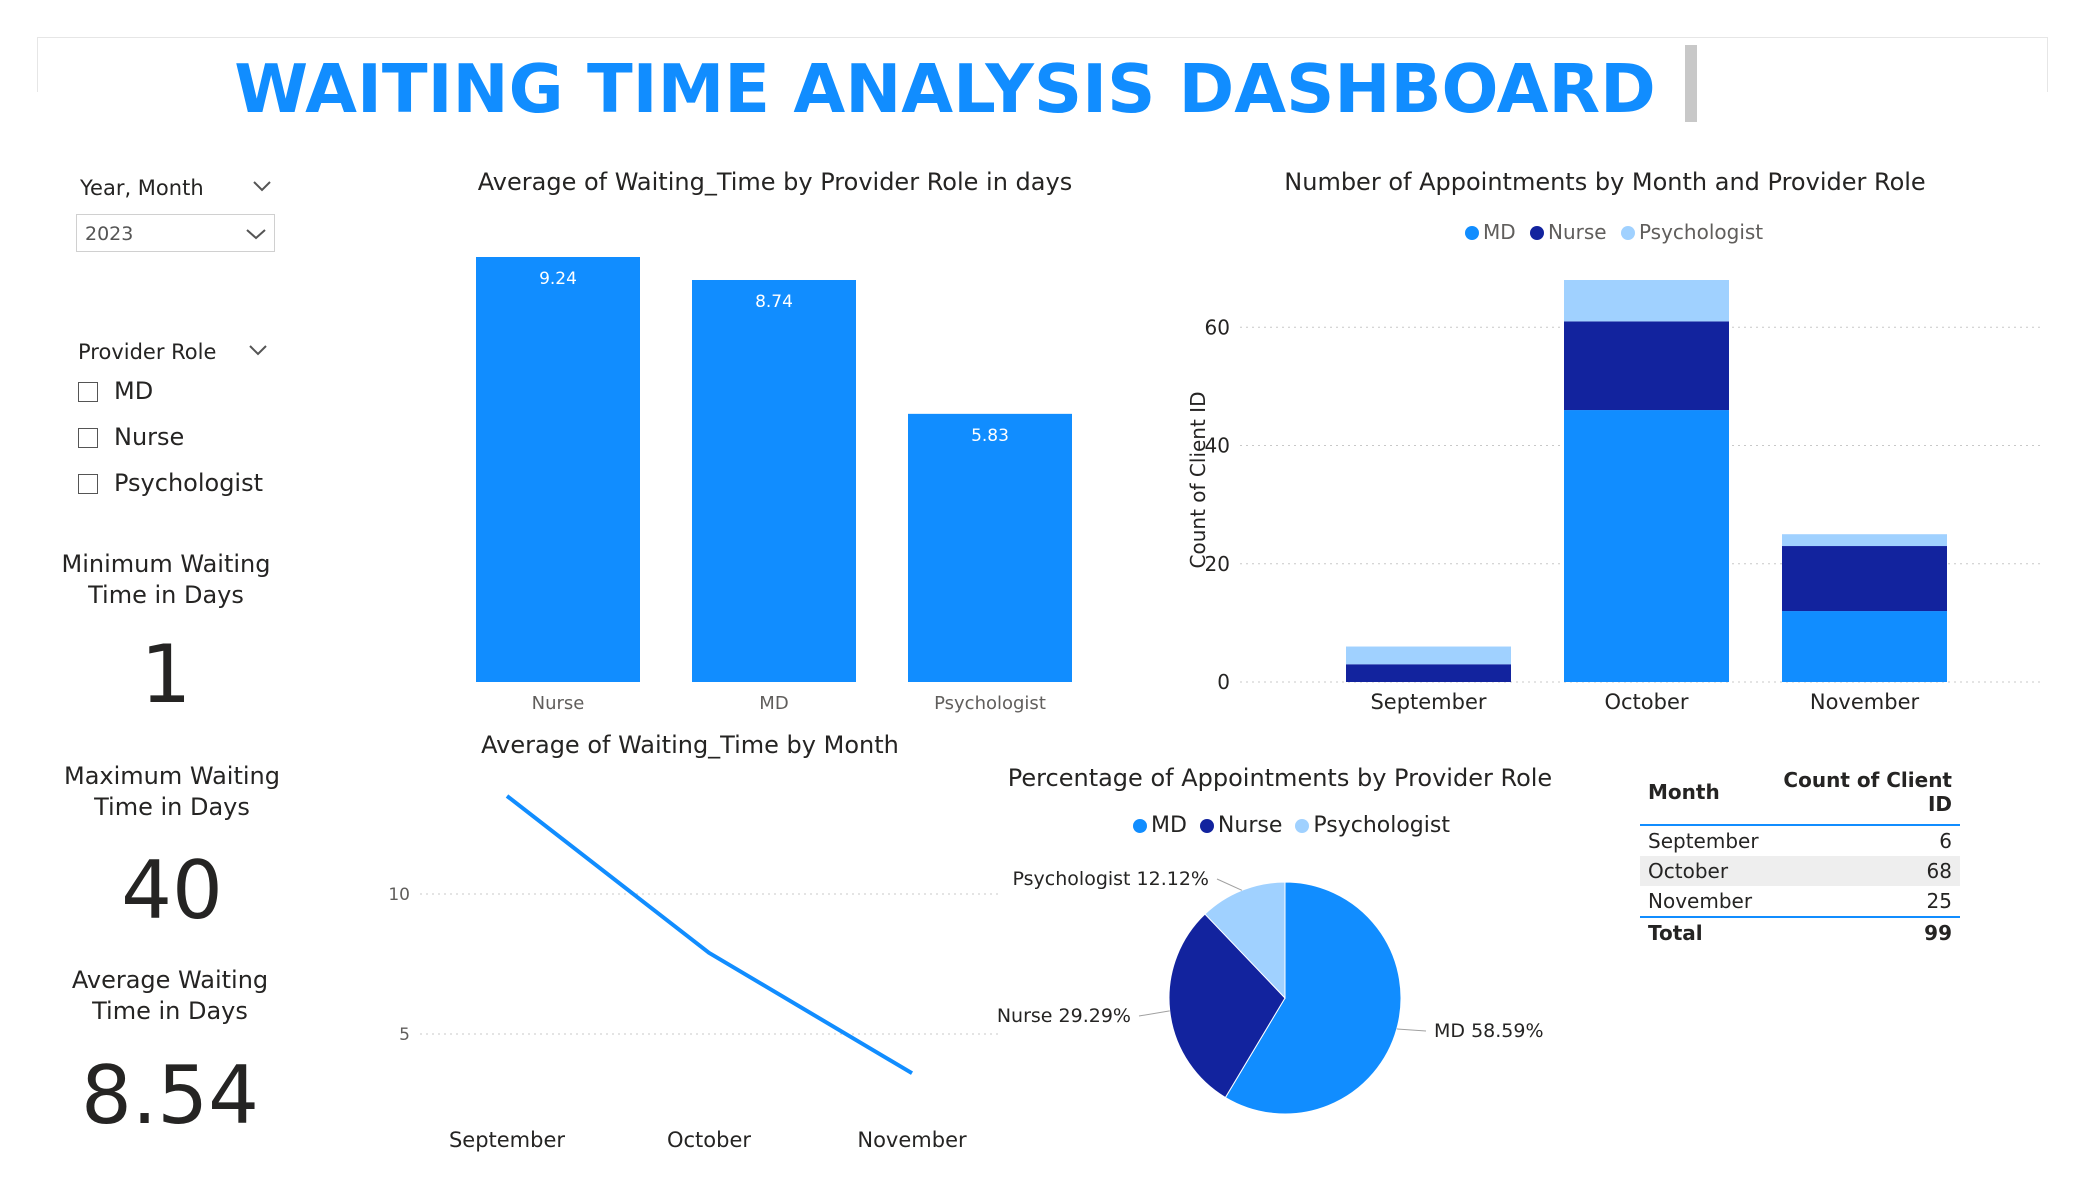  I want to click on table-total-value: 99, so click(1863, 932).